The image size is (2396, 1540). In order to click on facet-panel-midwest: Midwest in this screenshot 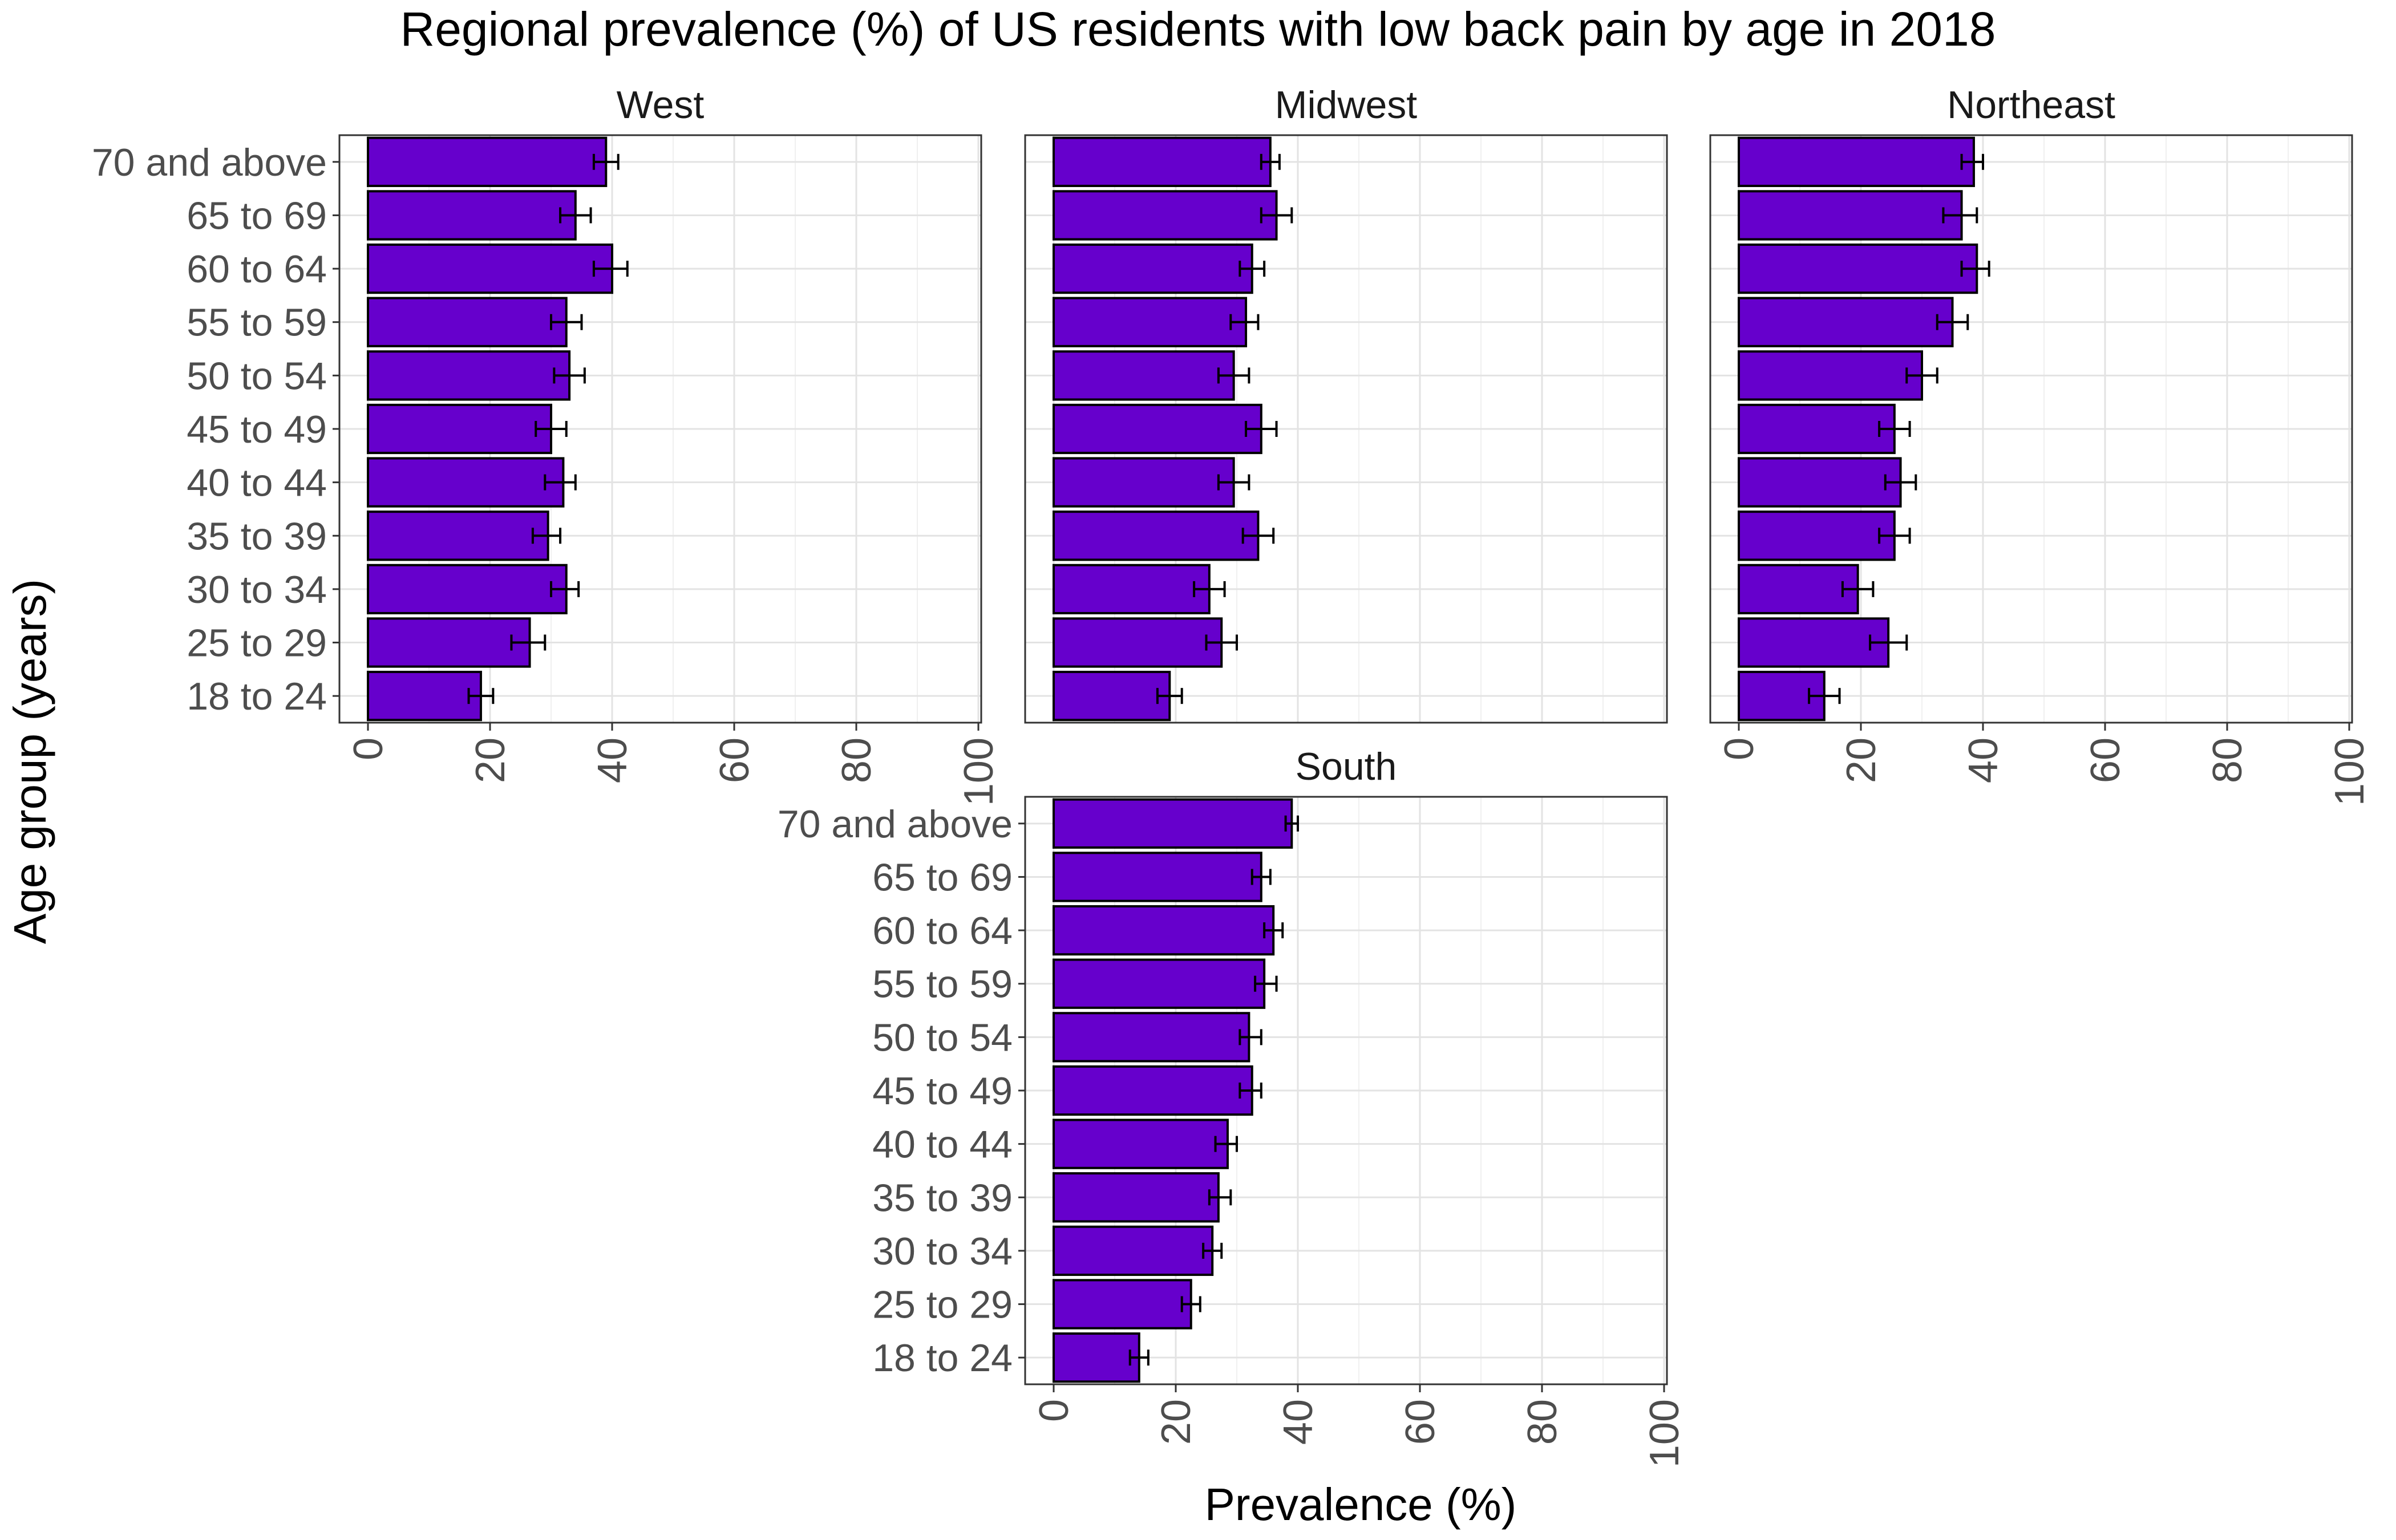, I will do `click(1346, 404)`.